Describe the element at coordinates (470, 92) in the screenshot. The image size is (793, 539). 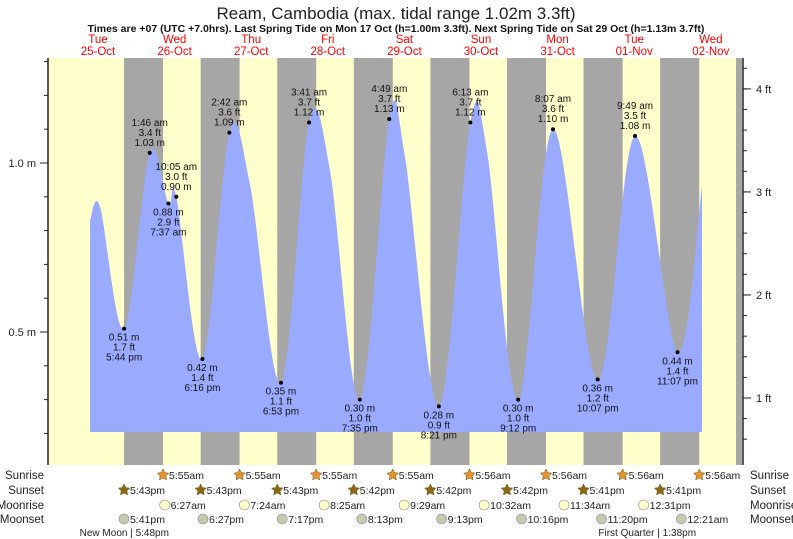
I see `high-tide-label: 6:13 am` at that location.